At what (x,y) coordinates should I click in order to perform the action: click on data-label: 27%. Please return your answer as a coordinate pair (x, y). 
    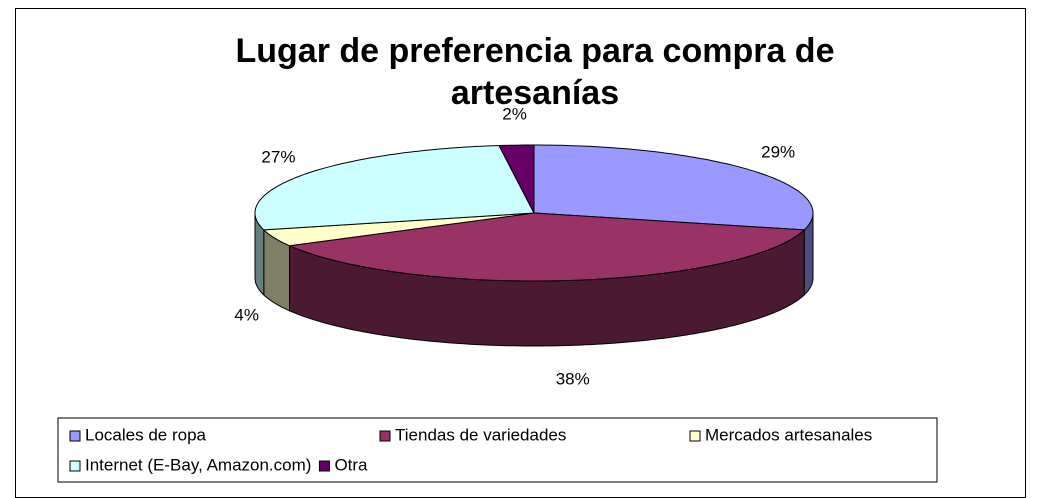
    Looking at the image, I should click on (278, 156).